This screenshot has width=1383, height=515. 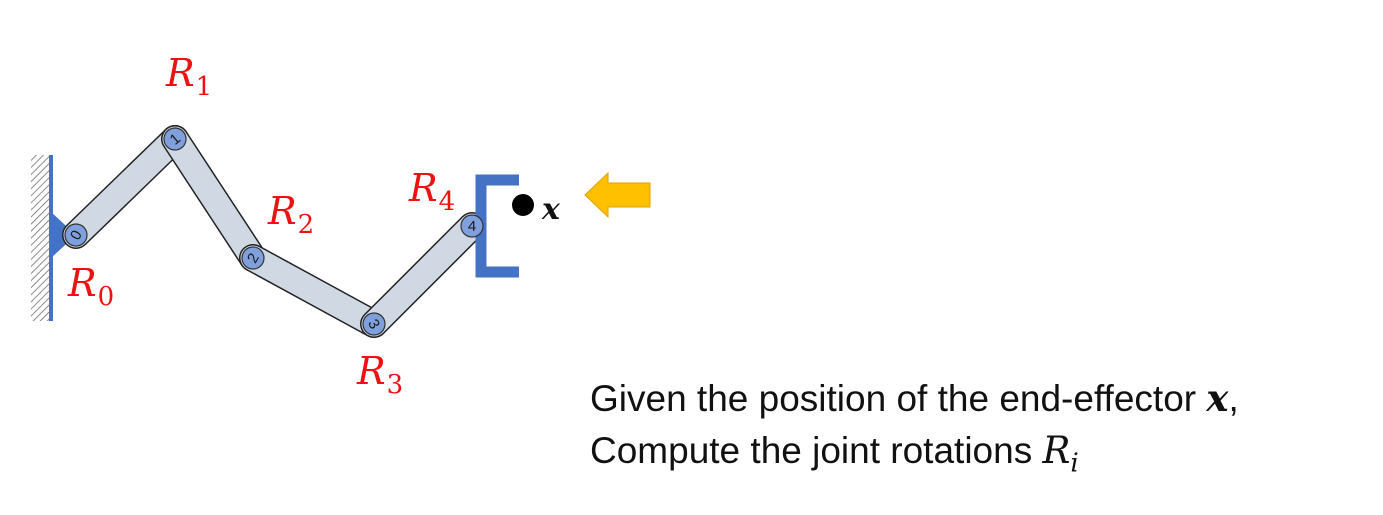 What do you see at coordinates (617, 195) in the screenshot?
I see `direction-arrow` at bounding box center [617, 195].